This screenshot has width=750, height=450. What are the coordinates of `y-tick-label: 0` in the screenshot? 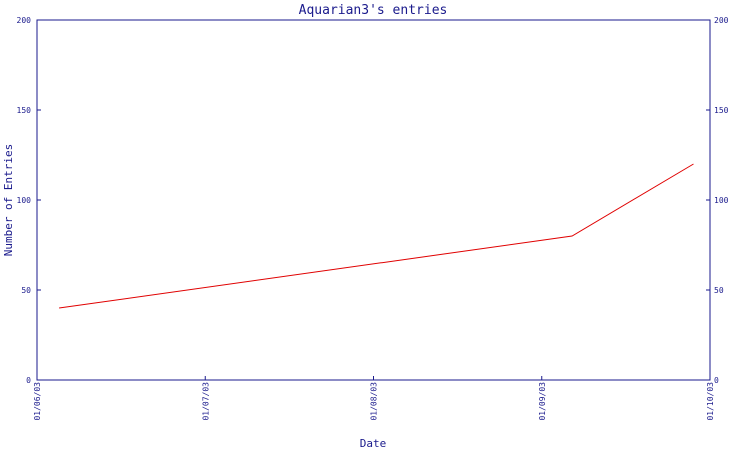 It's located at (28, 380).